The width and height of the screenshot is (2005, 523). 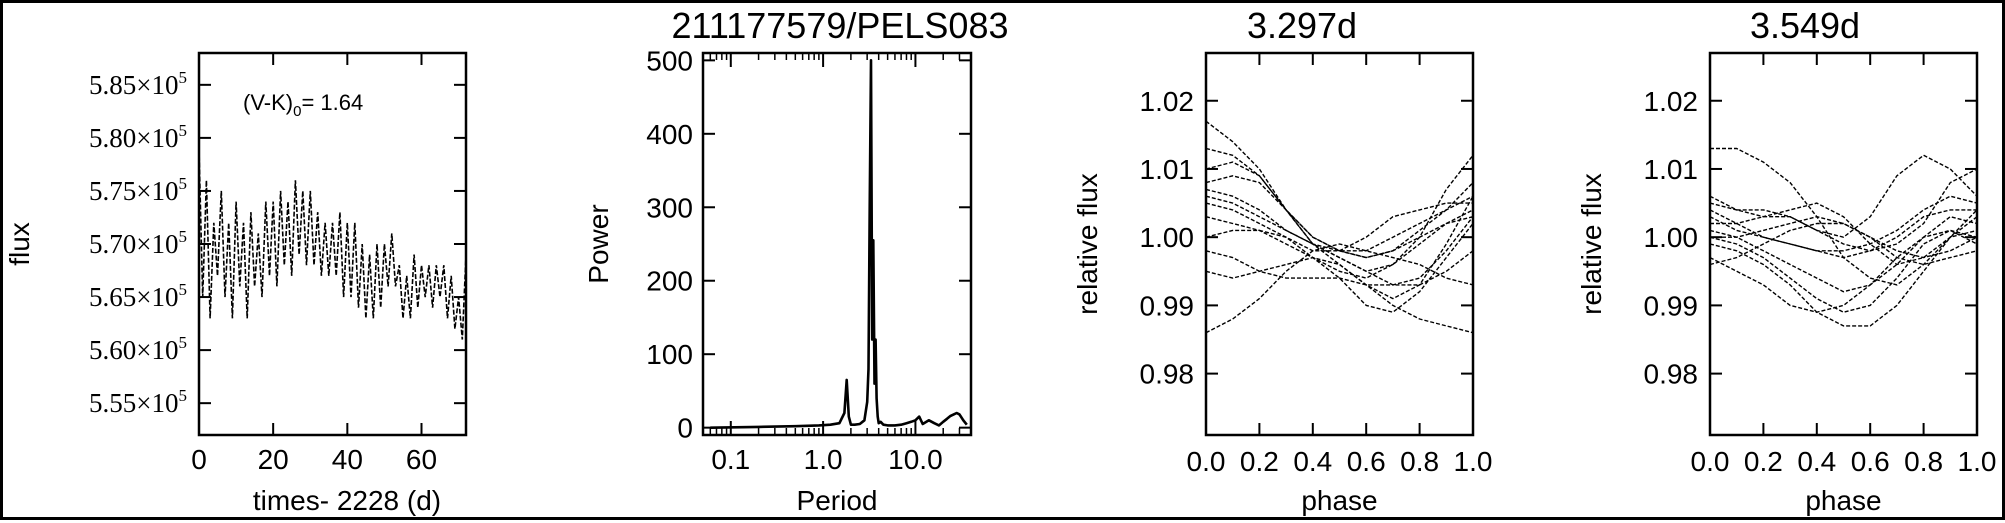 What do you see at coordinates (421, 459) in the screenshot?
I see `x-tick-label-1: 60` at bounding box center [421, 459].